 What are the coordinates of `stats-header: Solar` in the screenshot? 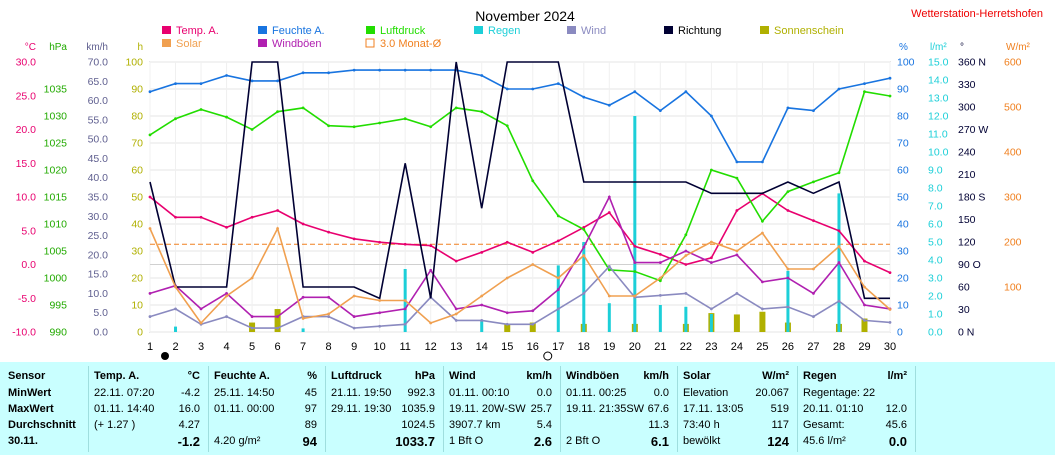 It's located at (697, 376).